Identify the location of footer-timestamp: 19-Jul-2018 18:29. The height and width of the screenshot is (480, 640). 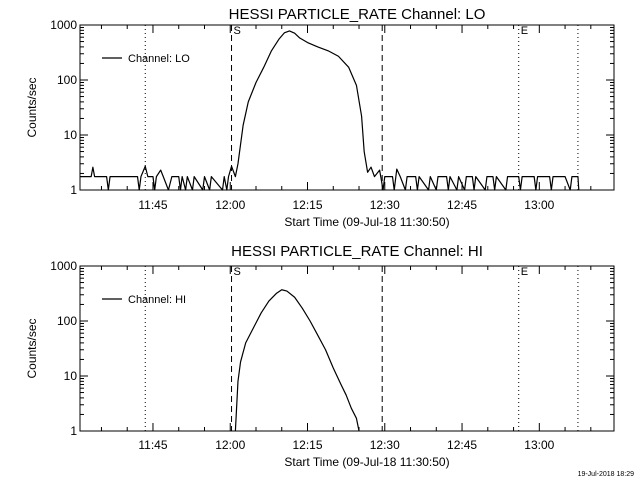
(606, 474).